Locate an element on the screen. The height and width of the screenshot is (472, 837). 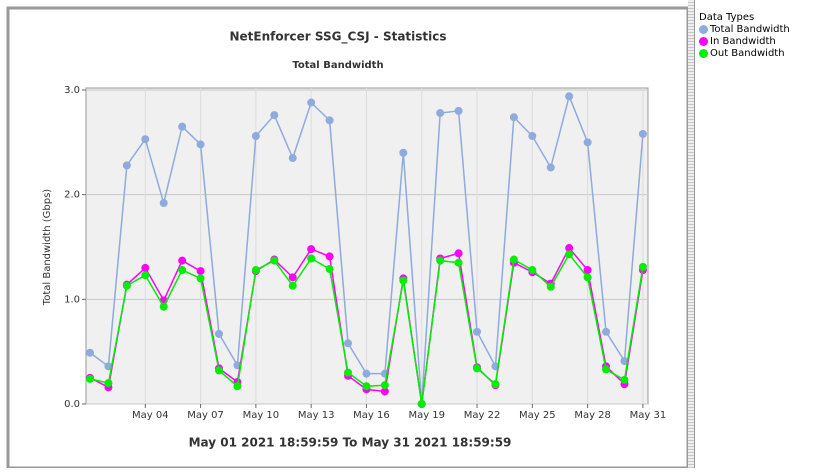
legend-label: Out Bandwidth is located at coordinates (747, 53).